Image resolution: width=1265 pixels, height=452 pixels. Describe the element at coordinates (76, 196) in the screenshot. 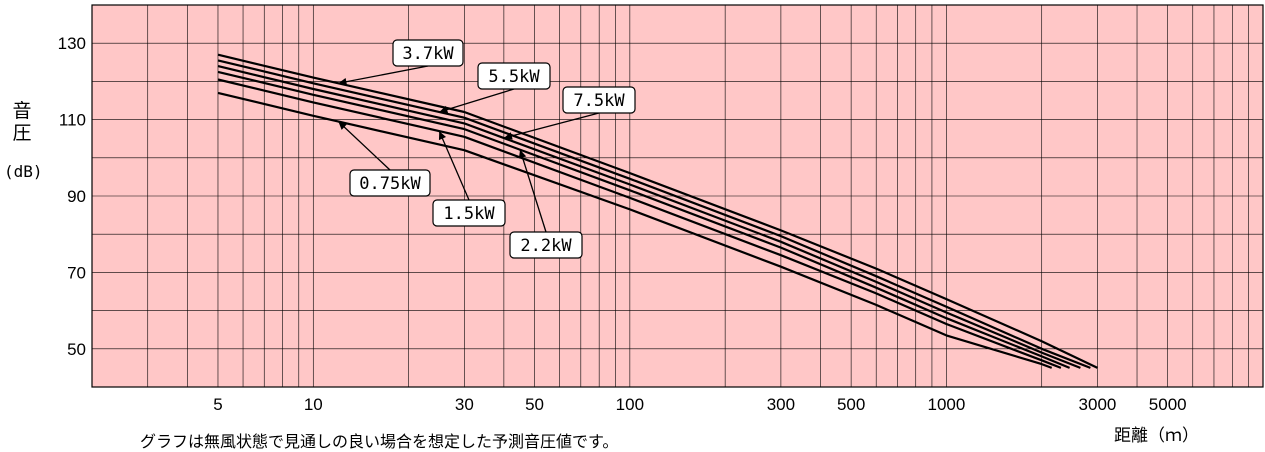

I see `y-tick-label: 90` at that location.